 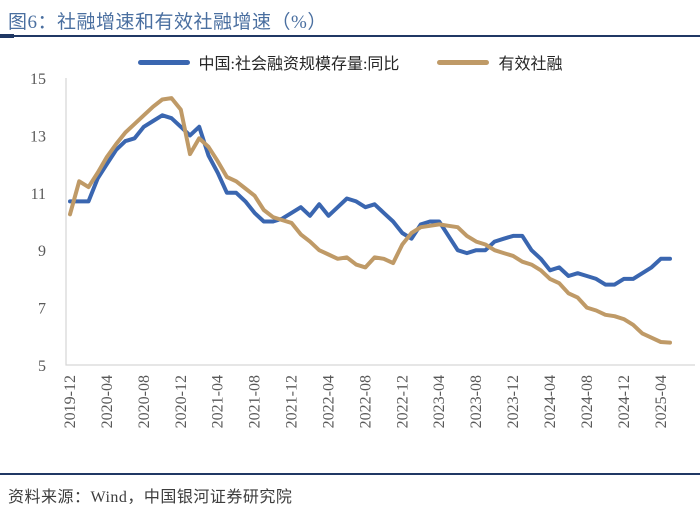 I want to click on x-tick-label: 2022-12, so click(x=402, y=401).